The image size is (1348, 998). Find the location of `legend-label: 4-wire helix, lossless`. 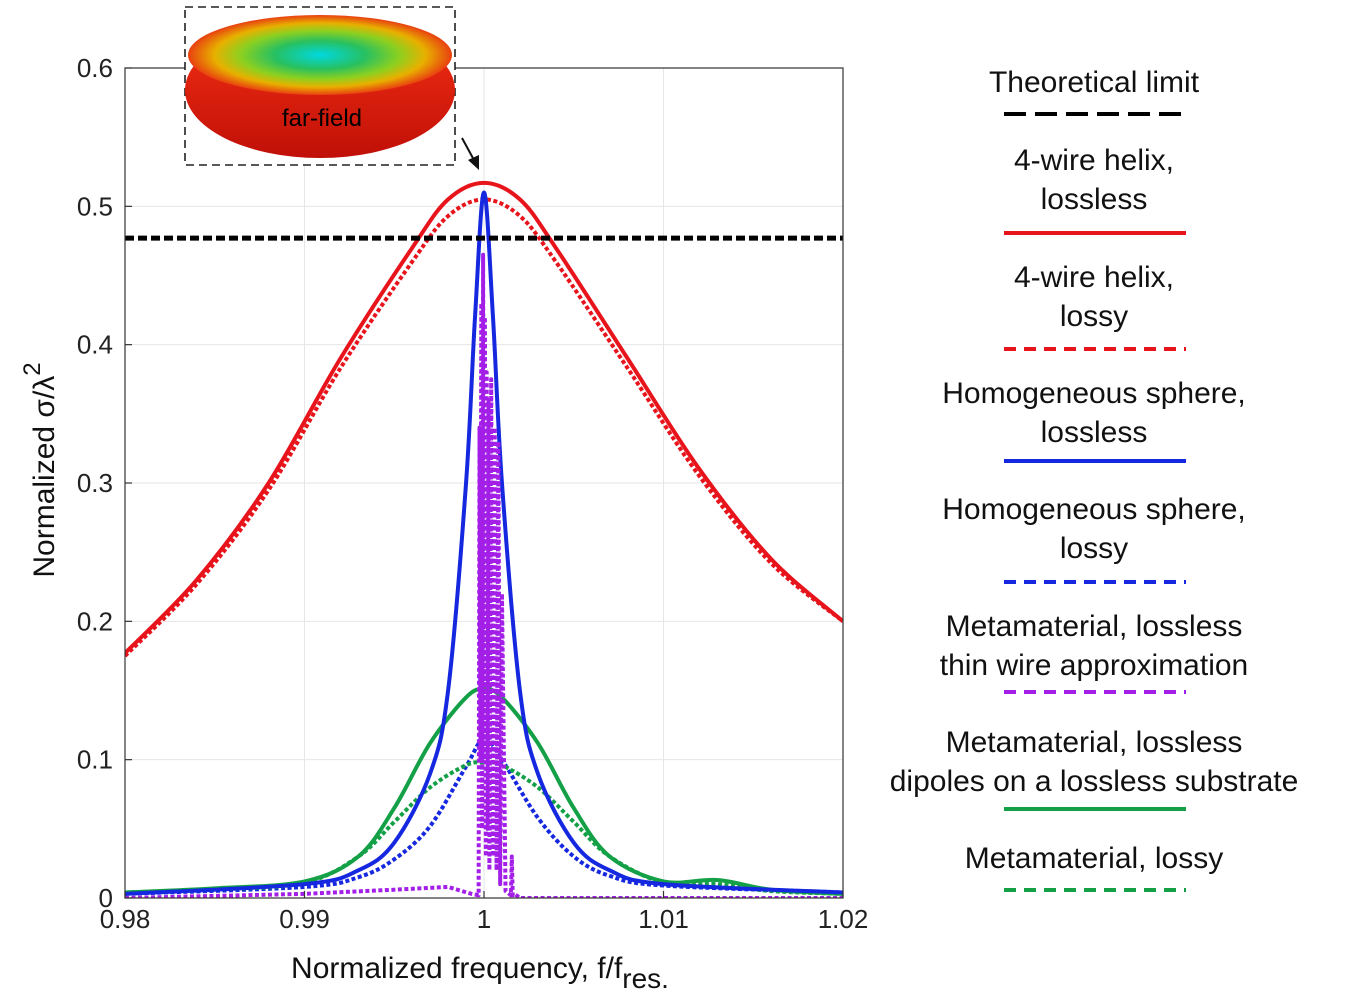

legend-label: 4-wire helix, lossless is located at coordinates (1094, 180).